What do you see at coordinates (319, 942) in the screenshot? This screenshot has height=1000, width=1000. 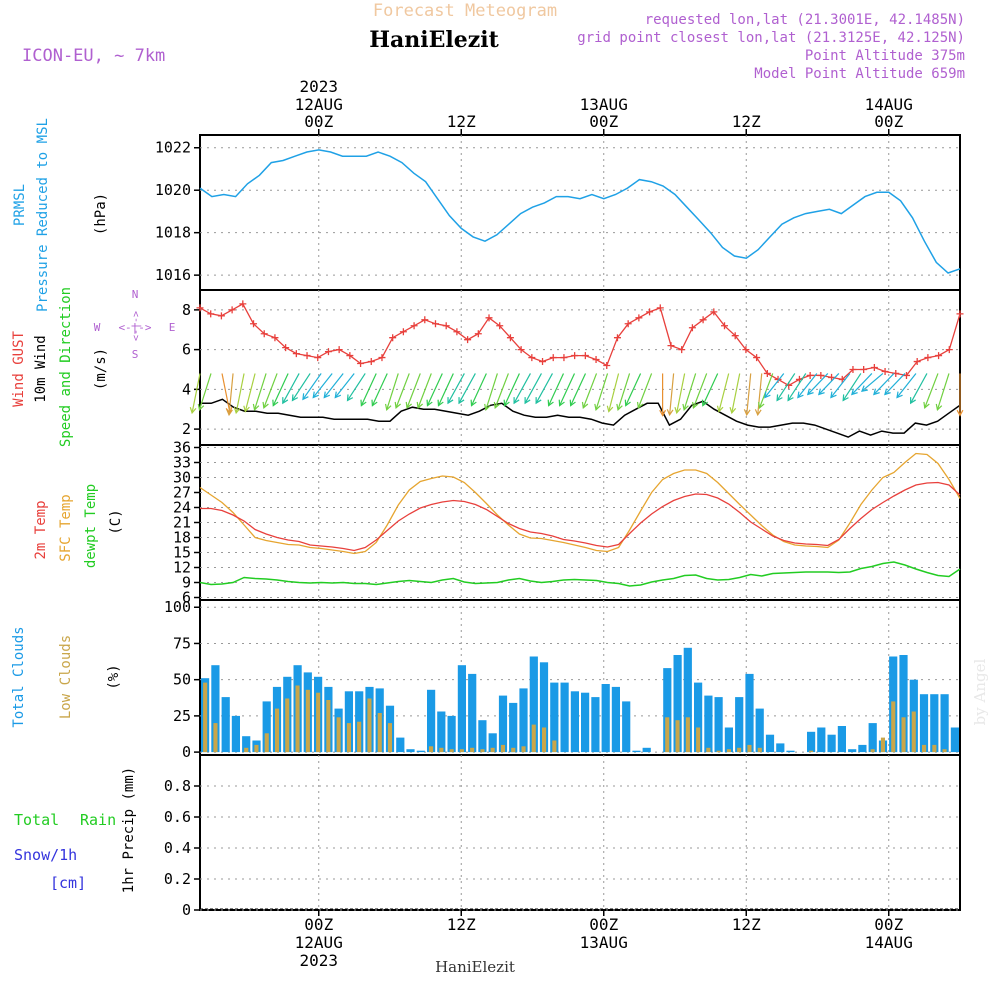 I see `bottom-tick-date: 12AUG` at bounding box center [319, 942].